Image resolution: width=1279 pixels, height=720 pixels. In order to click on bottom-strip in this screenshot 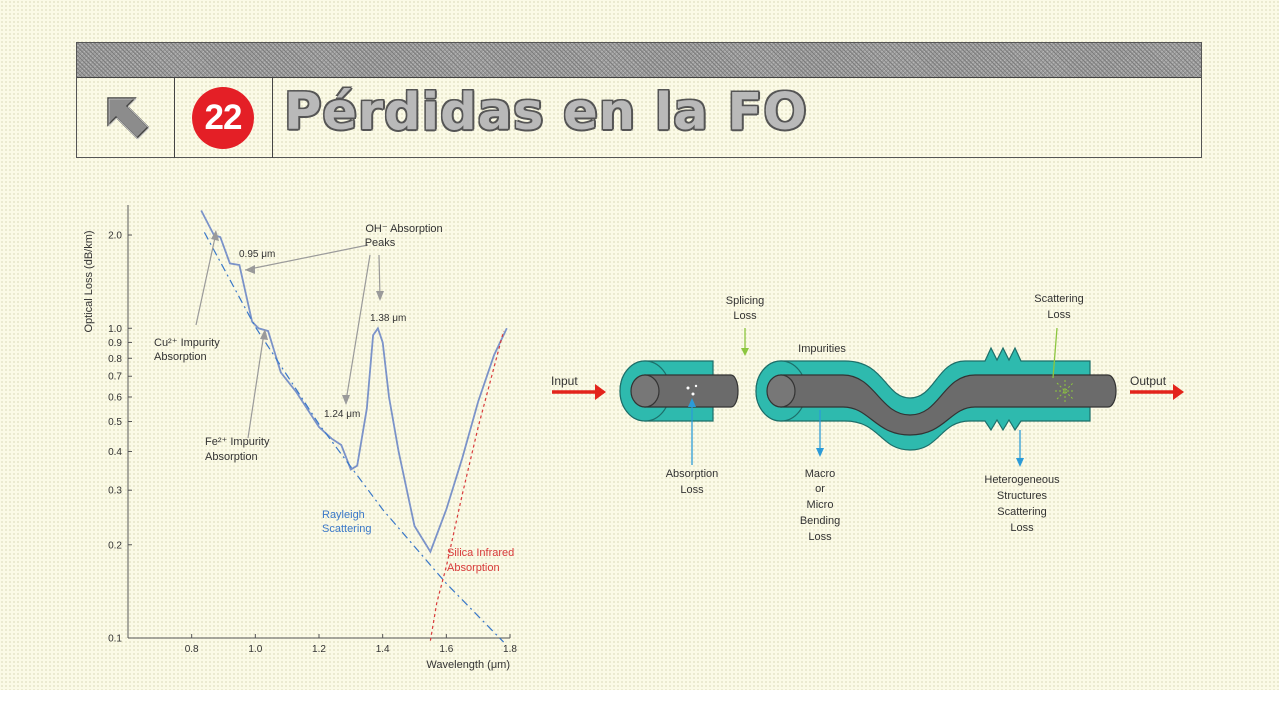, I will do `click(639, 705)`.